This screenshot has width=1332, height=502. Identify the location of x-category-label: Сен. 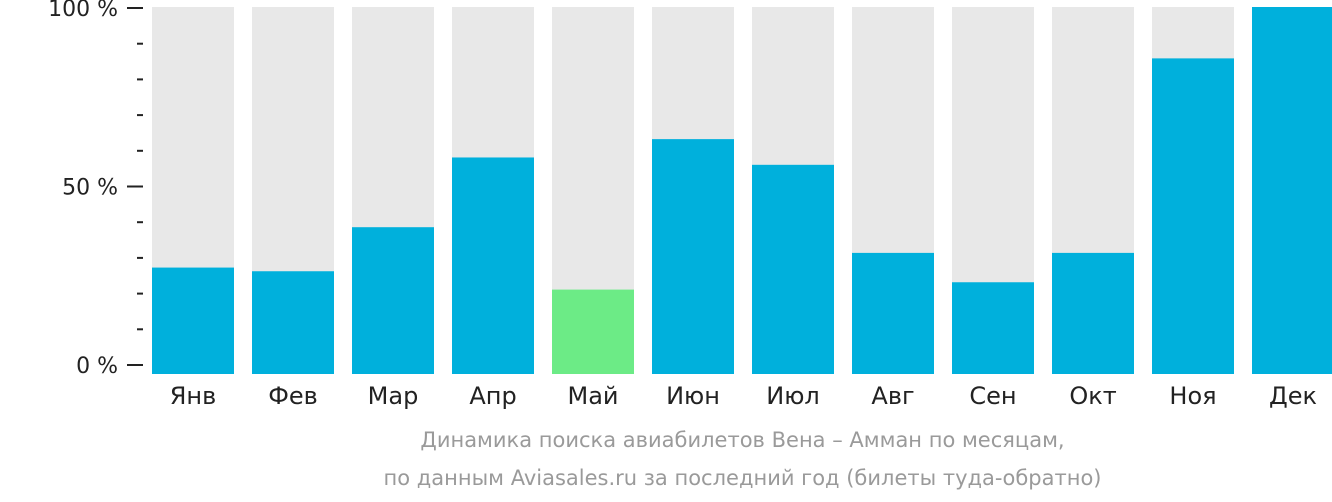
(992, 396).